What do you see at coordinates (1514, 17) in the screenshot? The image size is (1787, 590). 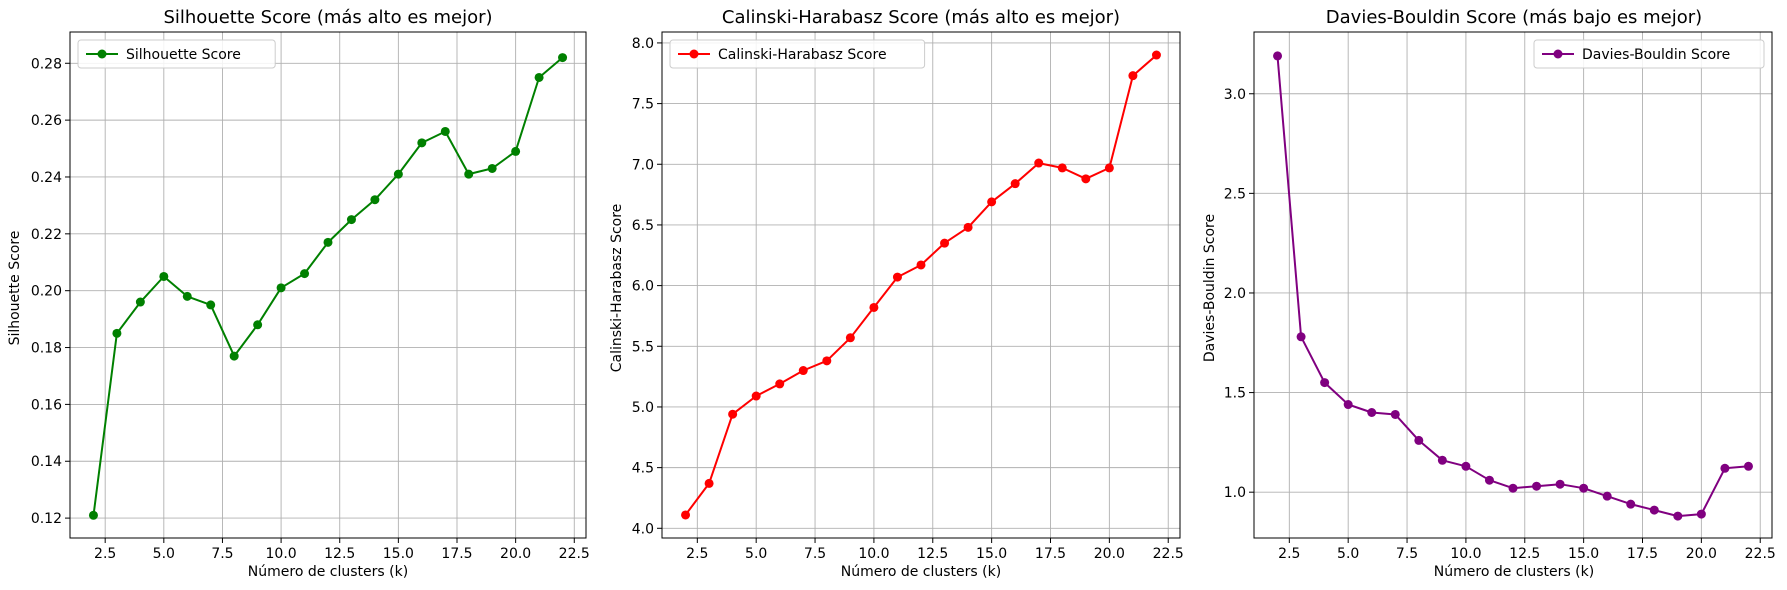 I see `chart-title: Davies-Bouldin Score (más bajo es mejor)` at bounding box center [1514, 17].